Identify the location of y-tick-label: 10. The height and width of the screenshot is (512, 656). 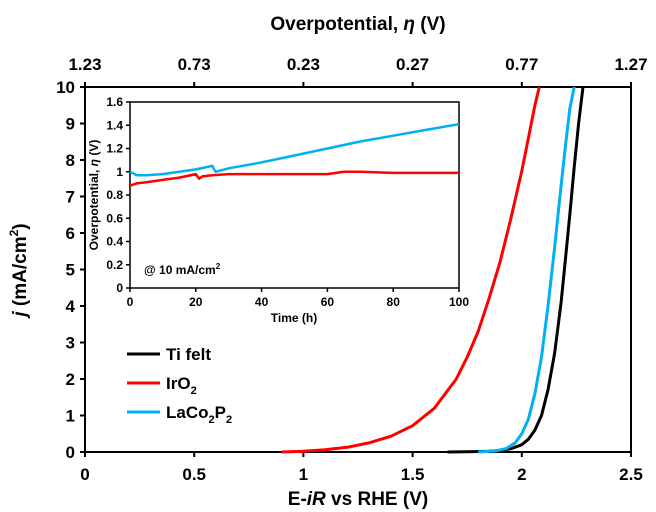
(65, 87).